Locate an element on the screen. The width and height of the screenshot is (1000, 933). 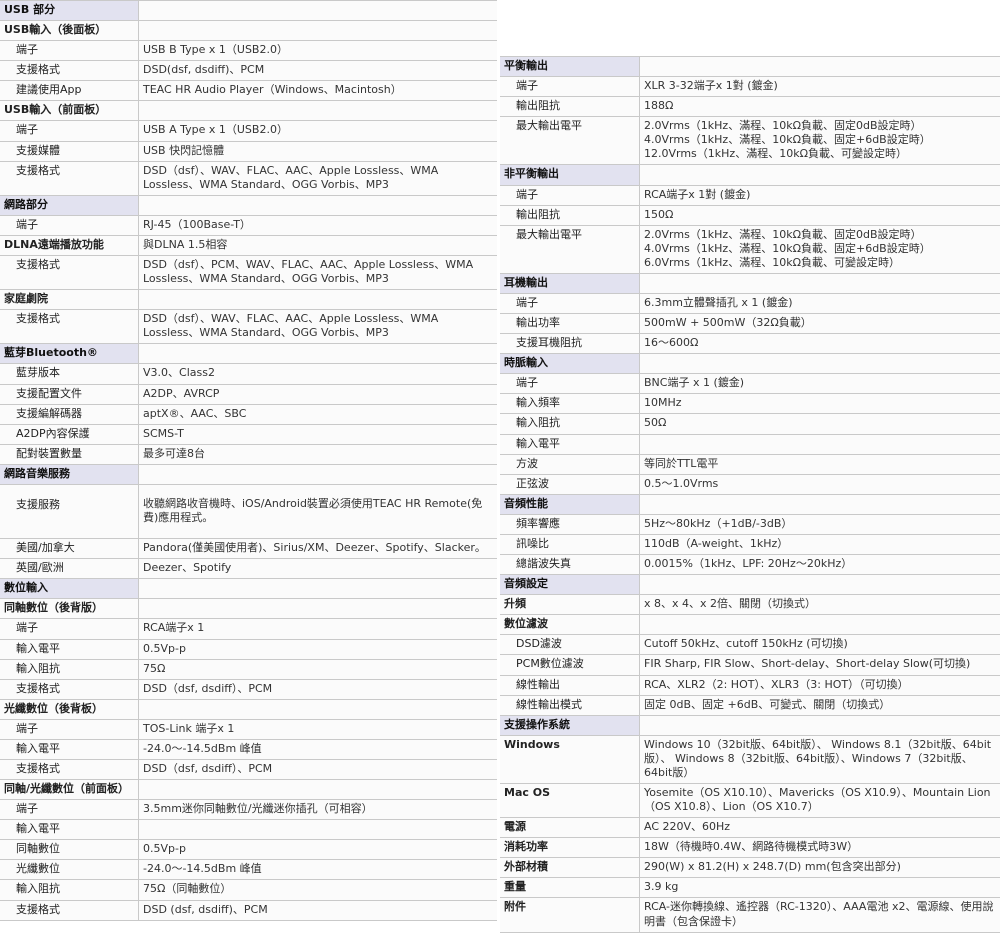
table-row: 輸入電平 is located at coordinates (248, 830).